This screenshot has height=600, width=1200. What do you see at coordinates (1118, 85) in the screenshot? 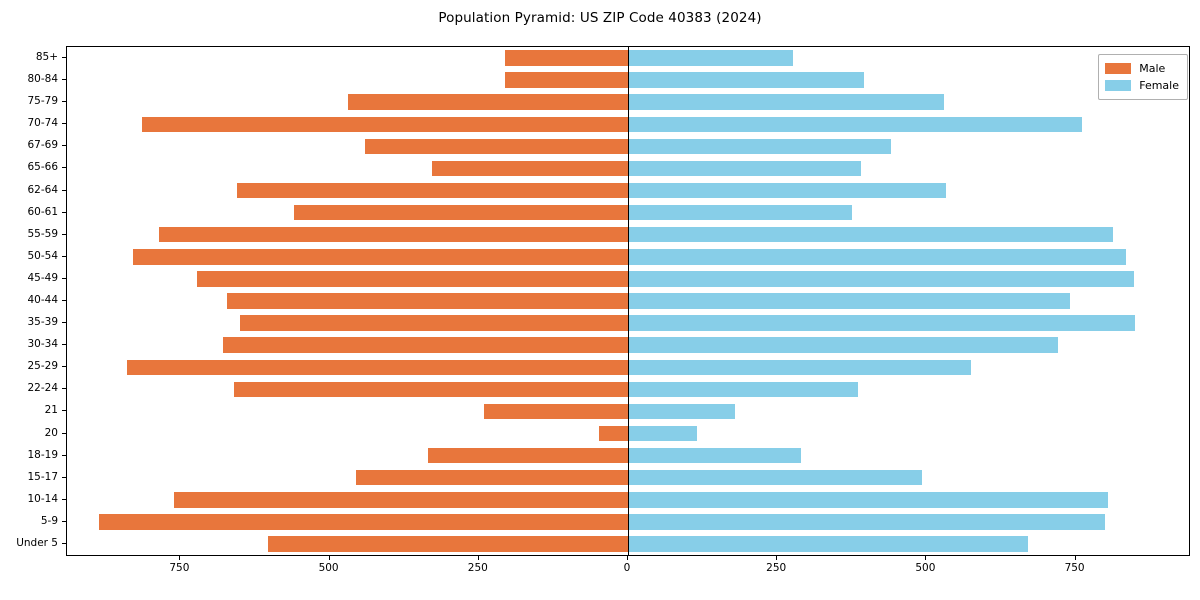
I see `legend-swatch-female` at bounding box center [1118, 85].